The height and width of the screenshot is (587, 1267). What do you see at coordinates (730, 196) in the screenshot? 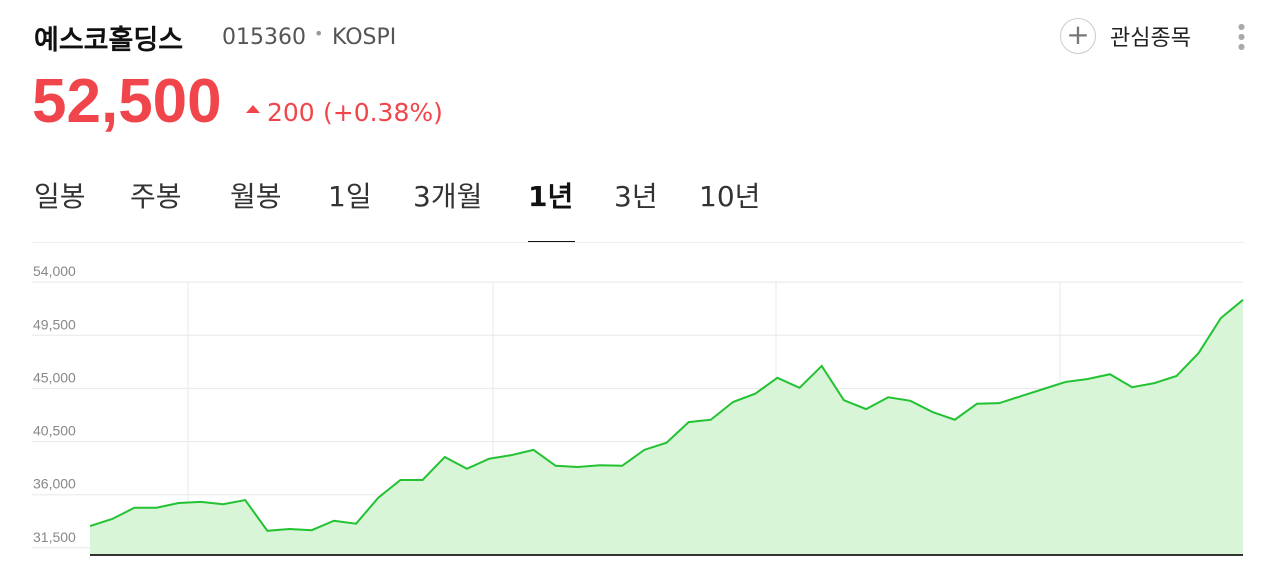
I see `tab: 10년` at bounding box center [730, 196].